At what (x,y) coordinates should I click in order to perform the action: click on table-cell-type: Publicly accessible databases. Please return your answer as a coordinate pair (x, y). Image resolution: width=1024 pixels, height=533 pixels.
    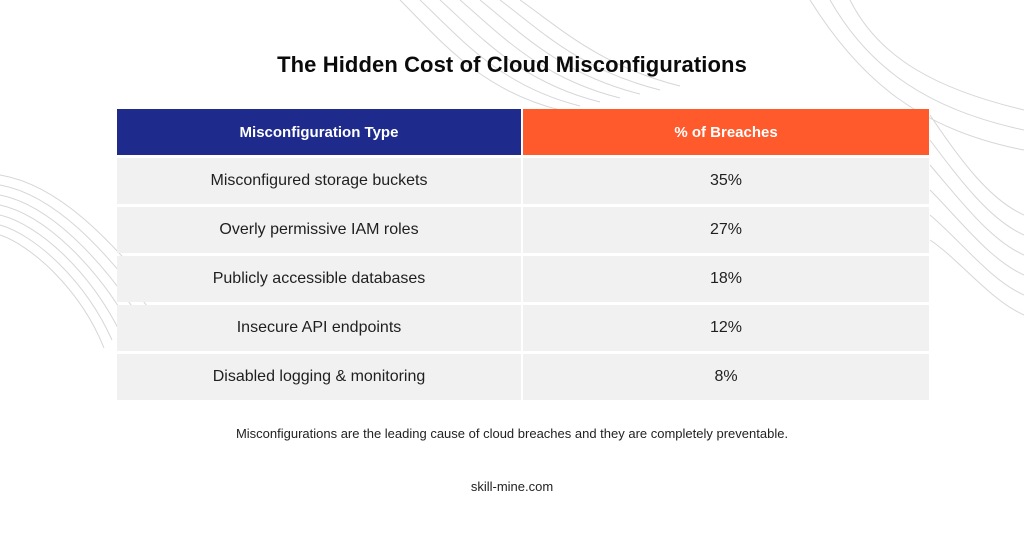
    Looking at the image, I should click on (319, 279).